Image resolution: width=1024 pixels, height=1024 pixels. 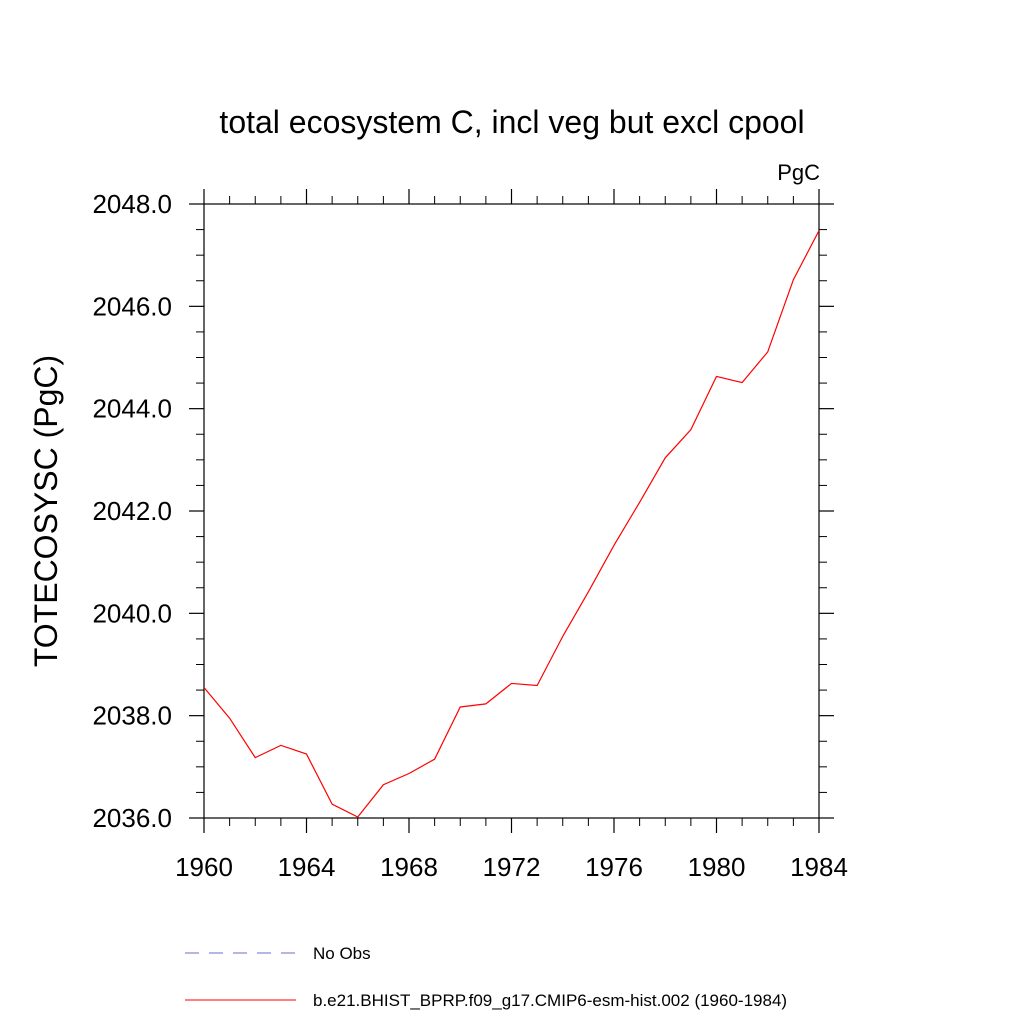 I want to click on x-tick-label: 1964, so click(x=307, y=867).